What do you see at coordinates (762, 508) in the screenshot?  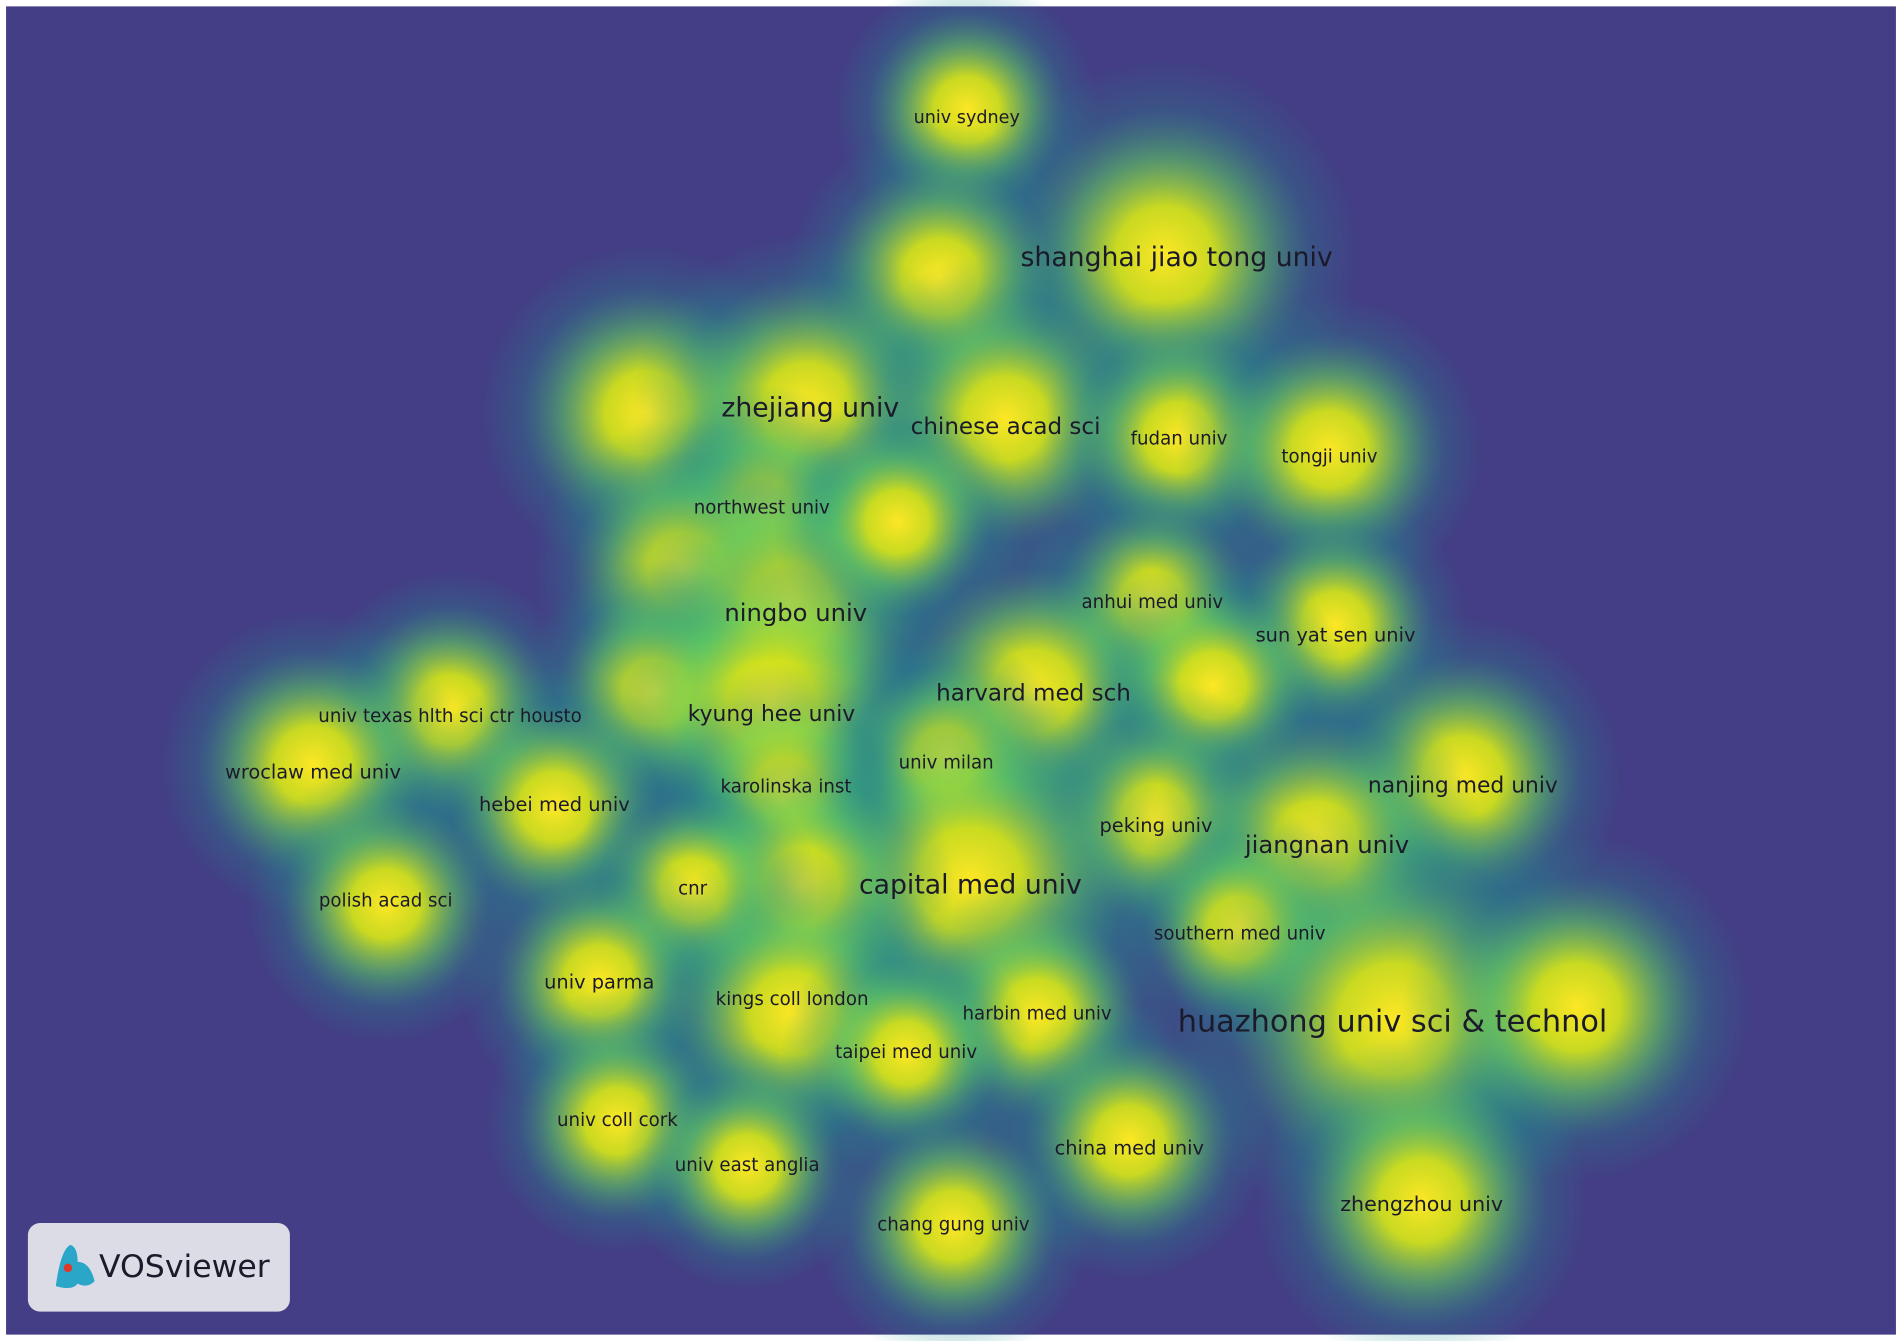 I see `node-label: northwest univ` at bounding box center [762, 508].